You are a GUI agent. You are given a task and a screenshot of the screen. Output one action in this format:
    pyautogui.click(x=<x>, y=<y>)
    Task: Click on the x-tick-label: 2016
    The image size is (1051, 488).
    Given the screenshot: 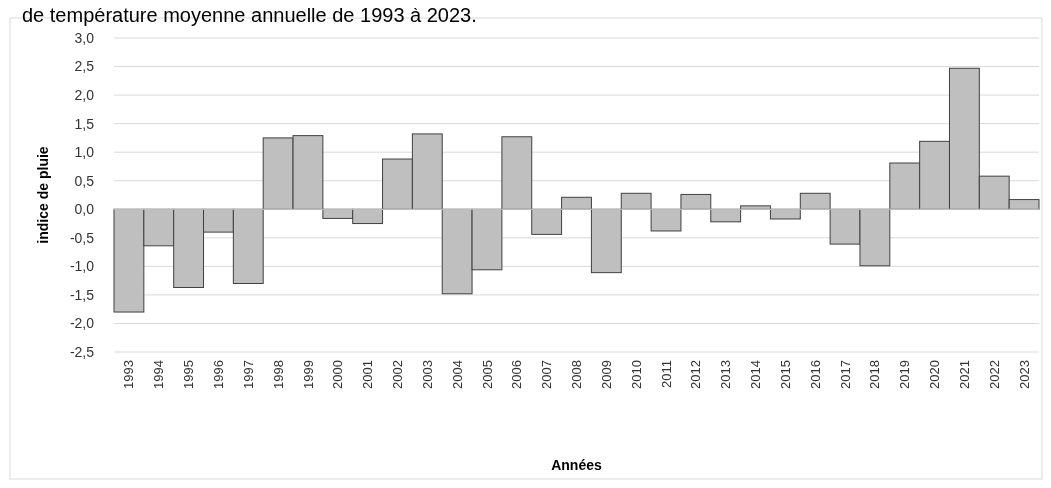 What is the action you would take?
    pyautogui.click(x=815, y=374)
    